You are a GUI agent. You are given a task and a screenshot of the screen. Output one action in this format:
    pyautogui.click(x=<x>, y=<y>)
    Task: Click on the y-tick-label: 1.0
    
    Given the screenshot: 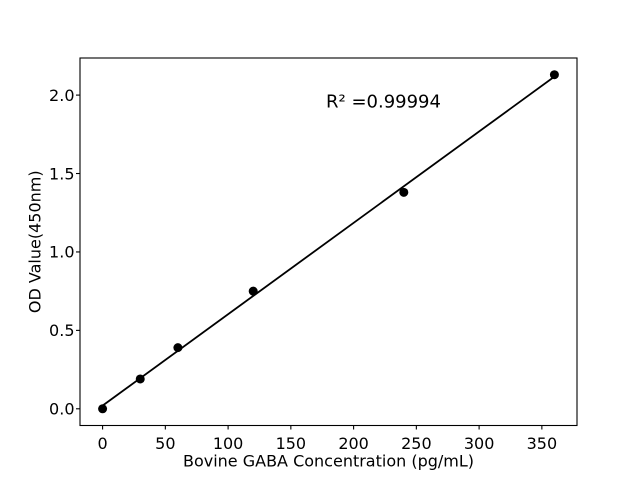 What is the action you would take?
    pyautogui.click(x=61, y=252)
    